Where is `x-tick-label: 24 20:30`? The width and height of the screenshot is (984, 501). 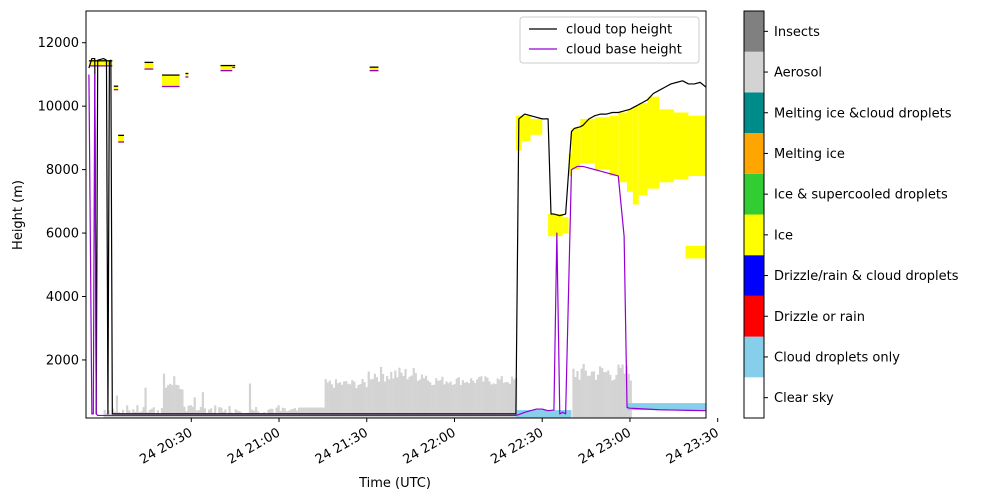 x-tick-label: 24 20:30 is located at coordinates (166, 446).